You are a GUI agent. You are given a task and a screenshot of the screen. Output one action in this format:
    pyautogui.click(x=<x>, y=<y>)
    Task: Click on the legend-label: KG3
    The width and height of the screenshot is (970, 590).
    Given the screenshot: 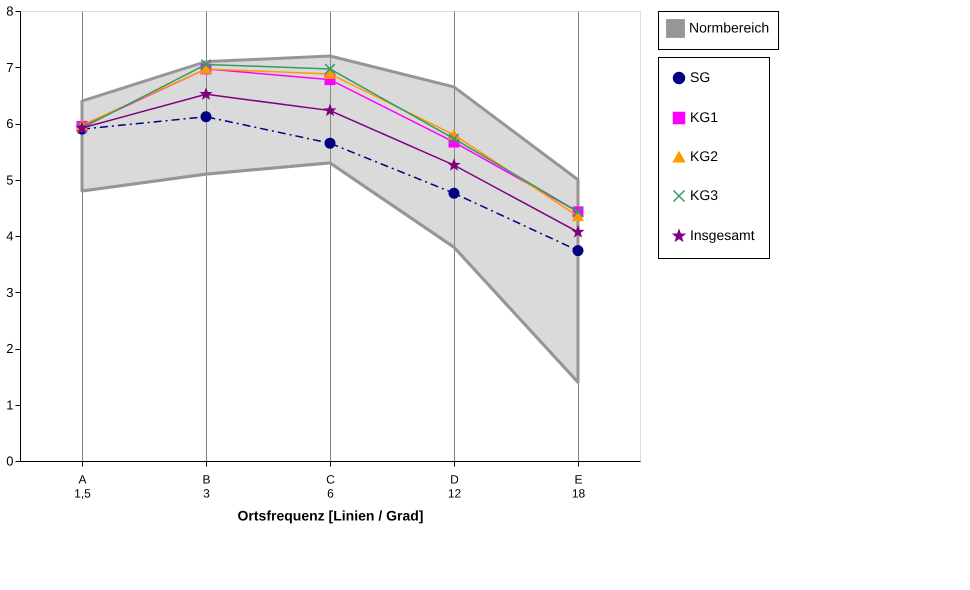 What is the action you would take?
    pyautogui.click(x=704, y=195)
    